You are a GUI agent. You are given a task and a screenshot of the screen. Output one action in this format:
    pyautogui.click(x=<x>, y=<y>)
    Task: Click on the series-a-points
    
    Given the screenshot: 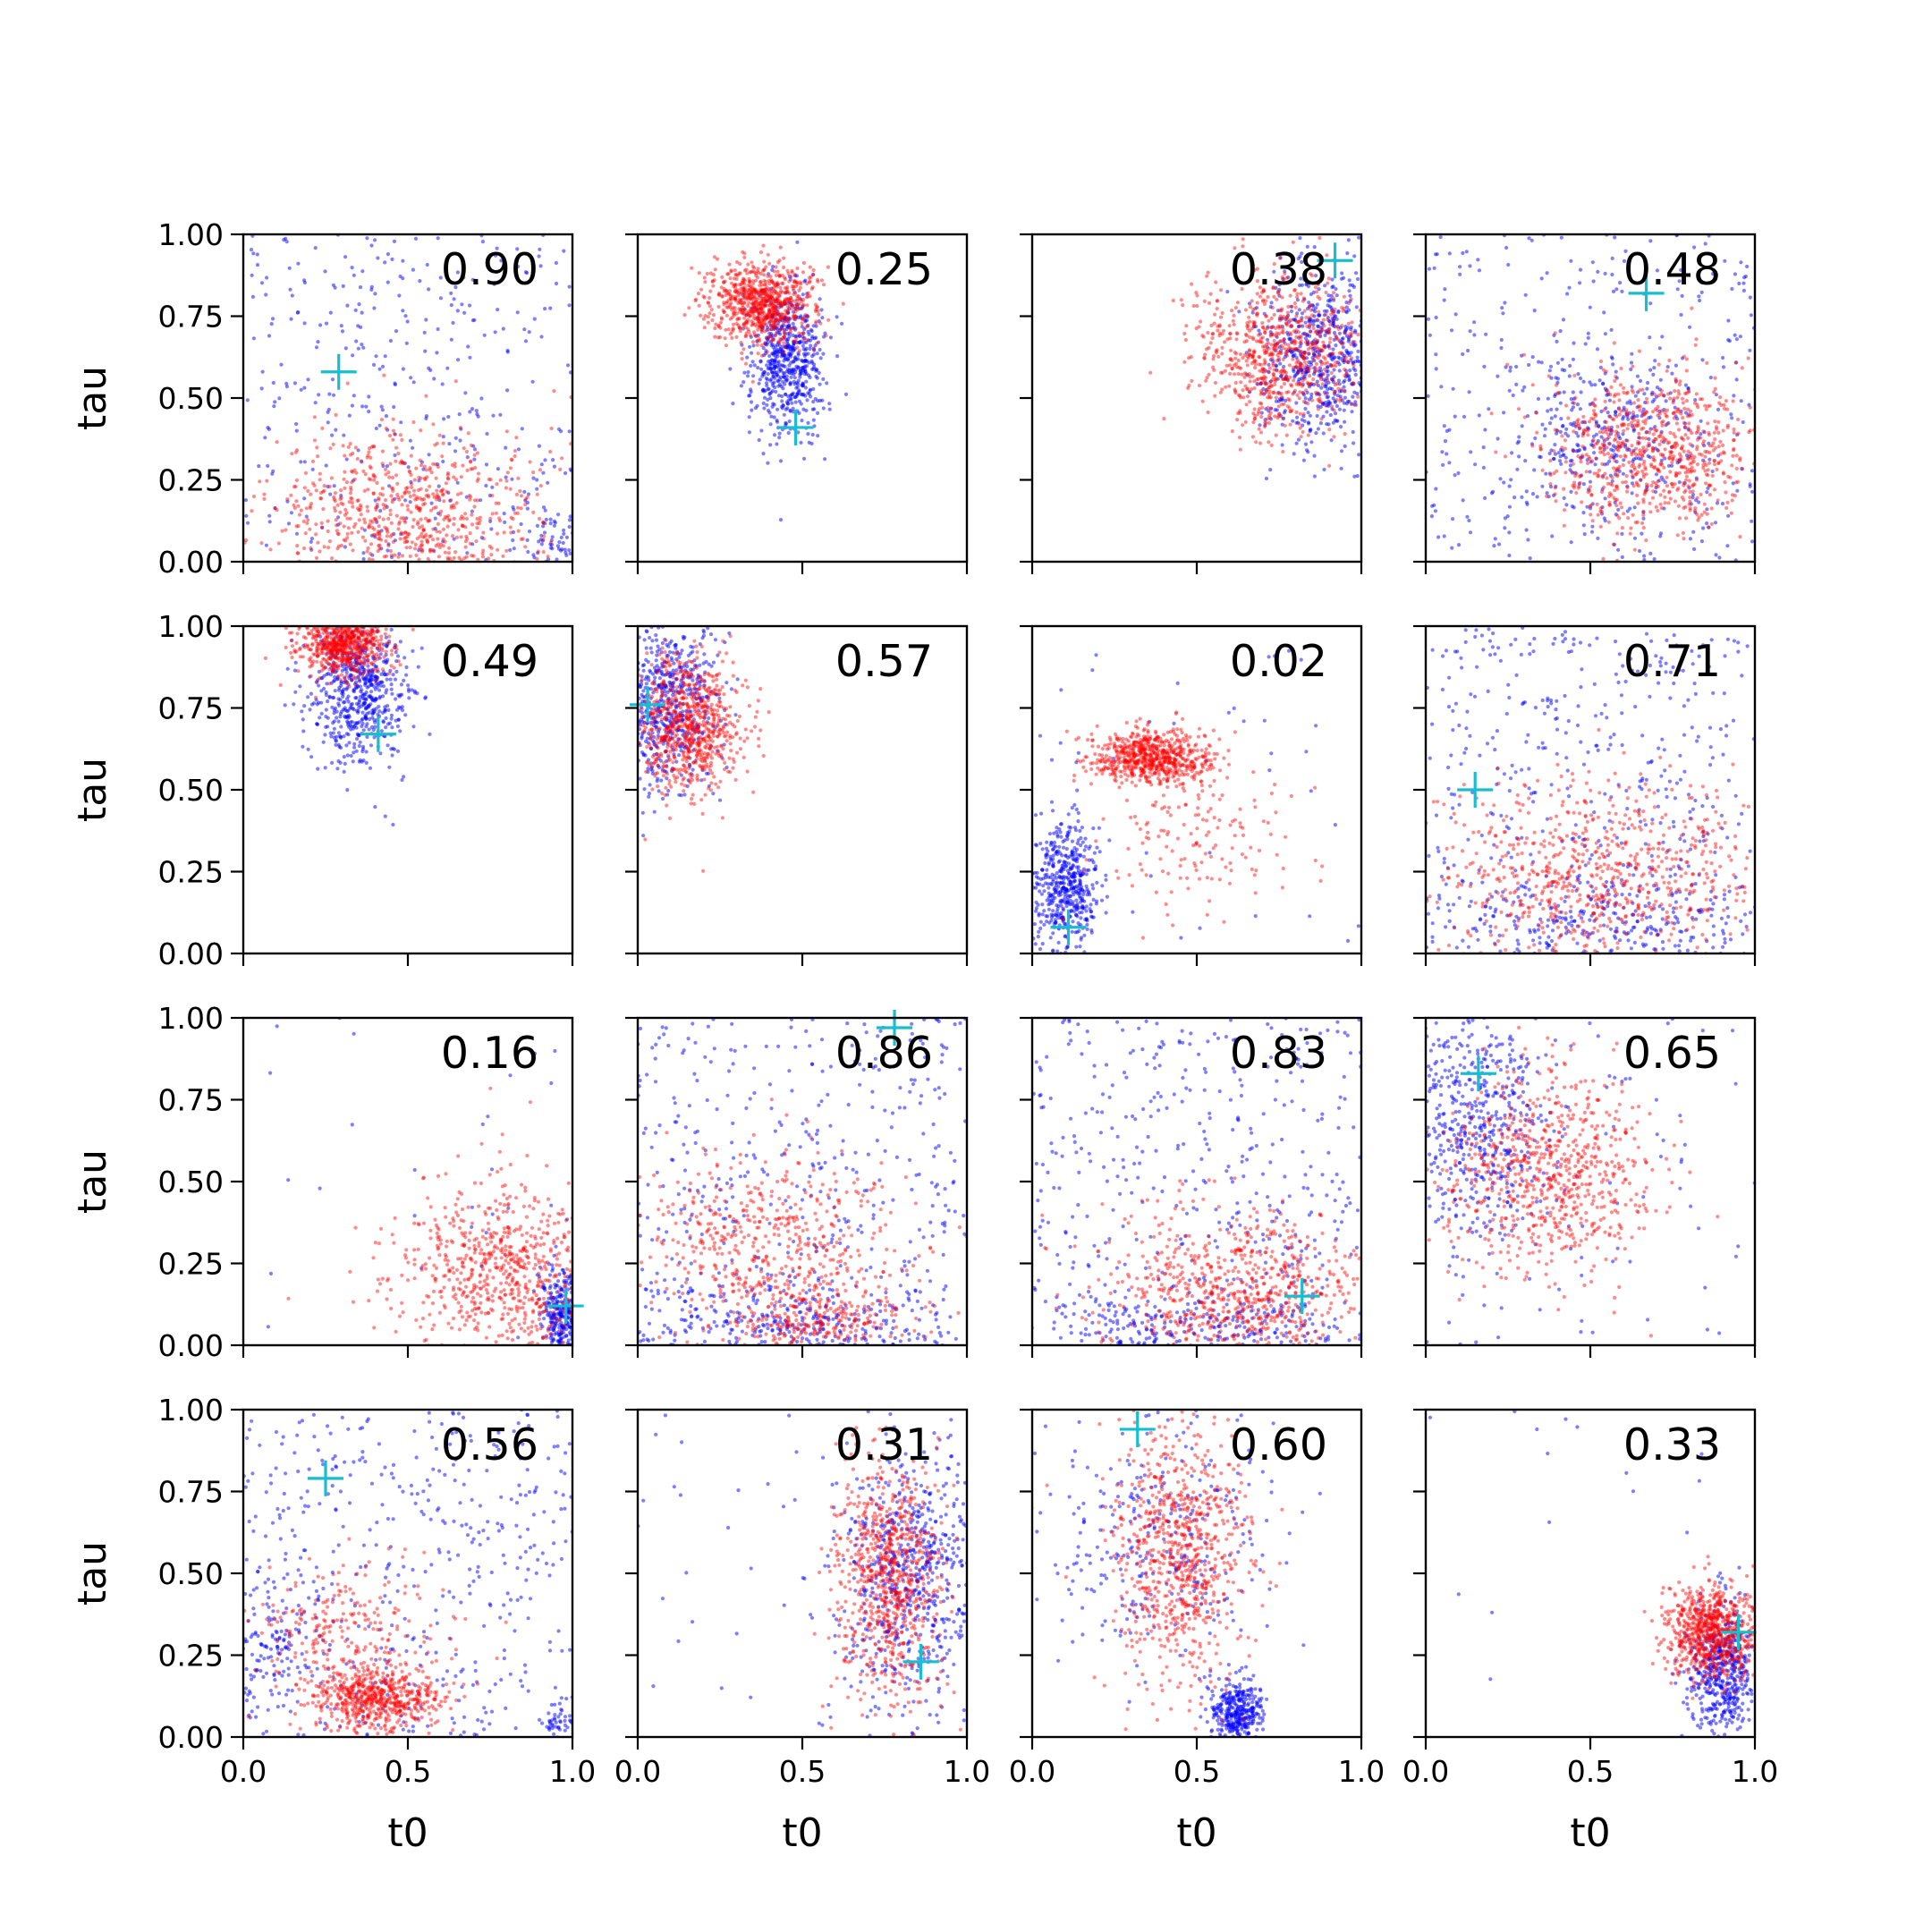 What is the action you would take?
    pyautogui.click(x=788, y=381)
    